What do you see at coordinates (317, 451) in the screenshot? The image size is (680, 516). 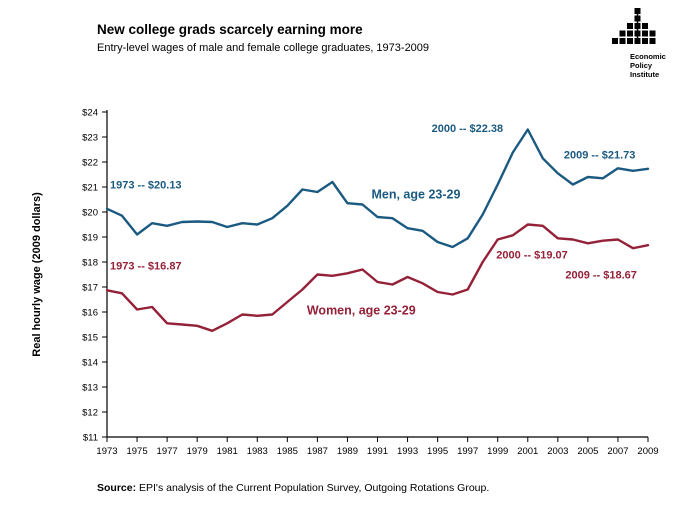 I see `x-tick-label: 1987` at bounding box center [317, 451].